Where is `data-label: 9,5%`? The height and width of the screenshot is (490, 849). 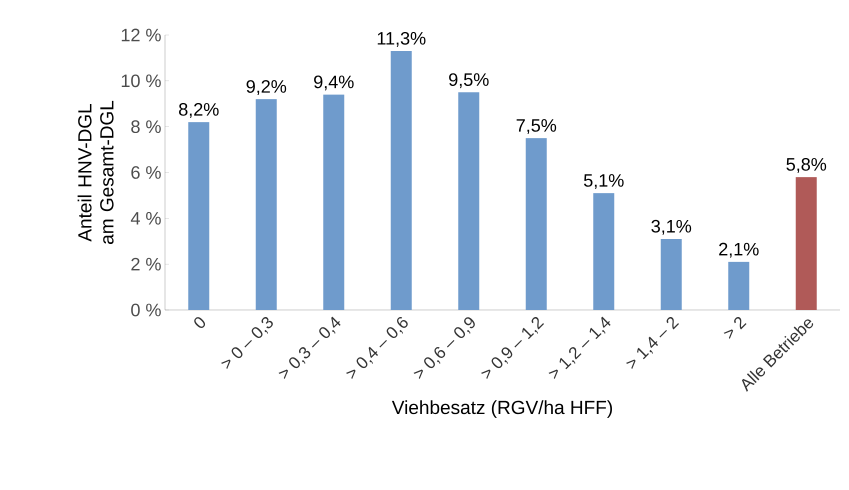
data-label: 9,5% is located at coordinates (469, 80).